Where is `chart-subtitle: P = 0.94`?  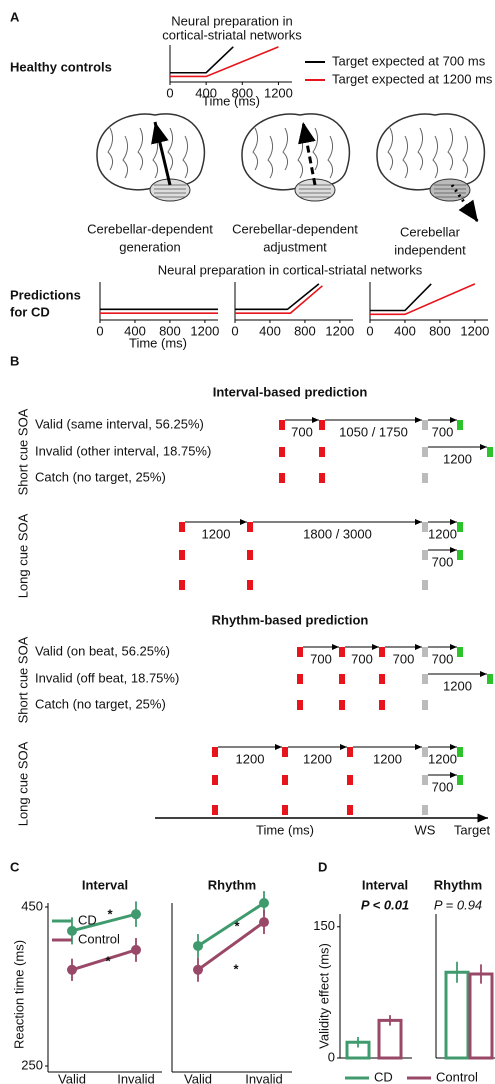
chart-subtitle: P = 0.94 is located at coordinates (458, 904).